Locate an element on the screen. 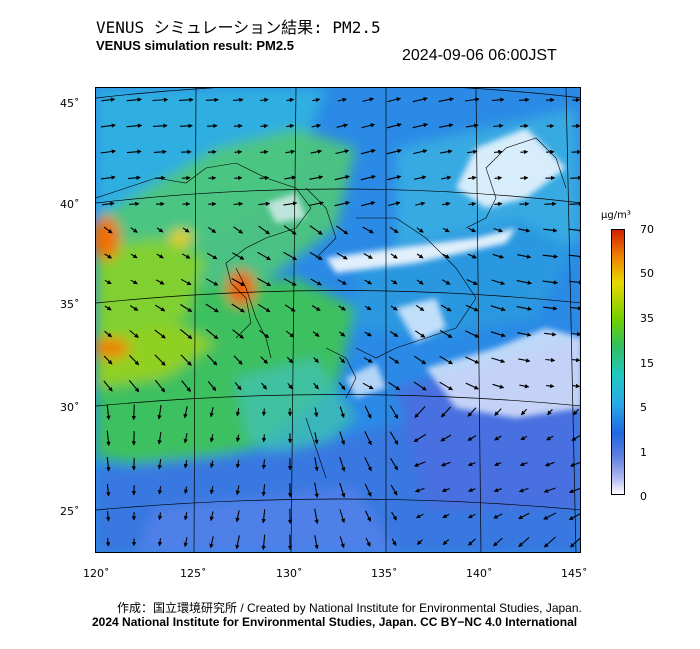  lon-label-140: 140˚ is located at coordinates (479, 573).